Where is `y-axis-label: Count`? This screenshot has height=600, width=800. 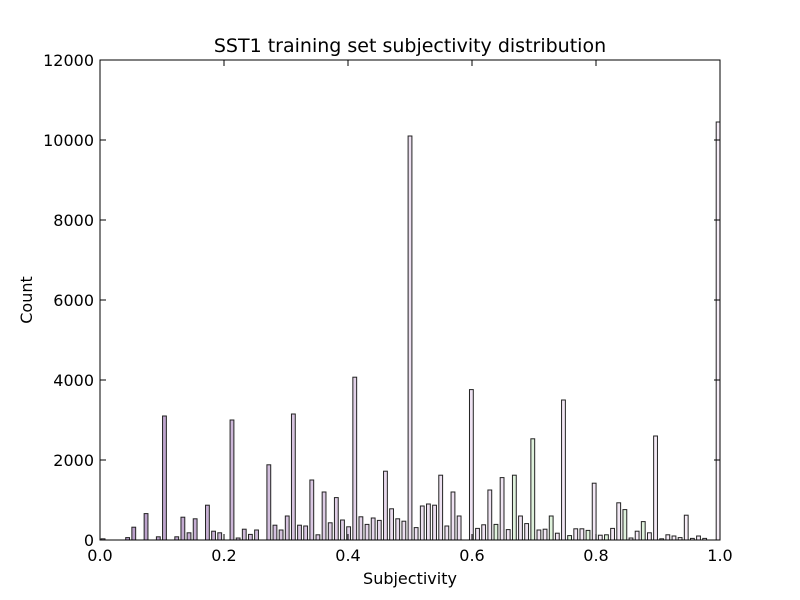 y-axis-label: Count is located at coordinates (26, 300).